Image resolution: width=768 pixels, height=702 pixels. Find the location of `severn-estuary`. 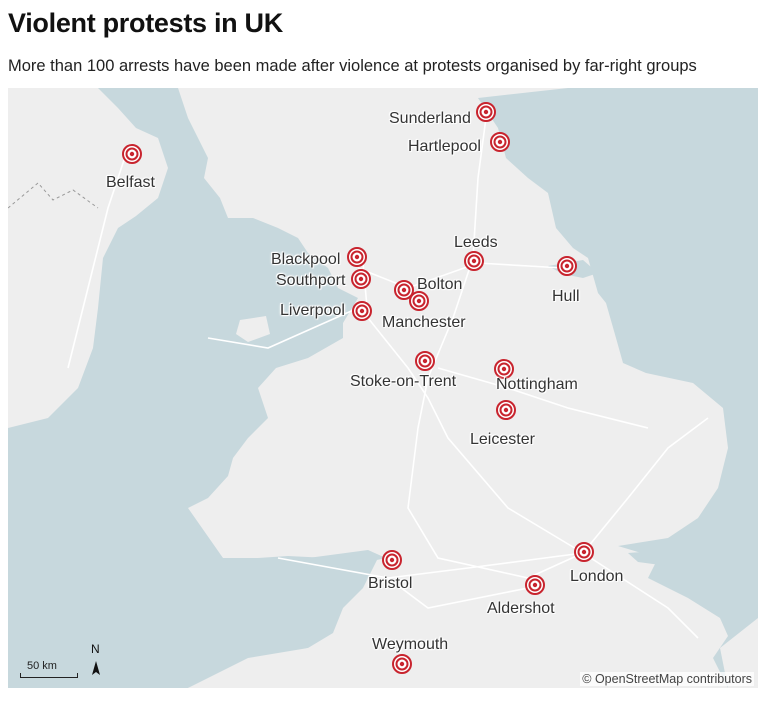

severn-estuary is located at coordinates (347, 558).